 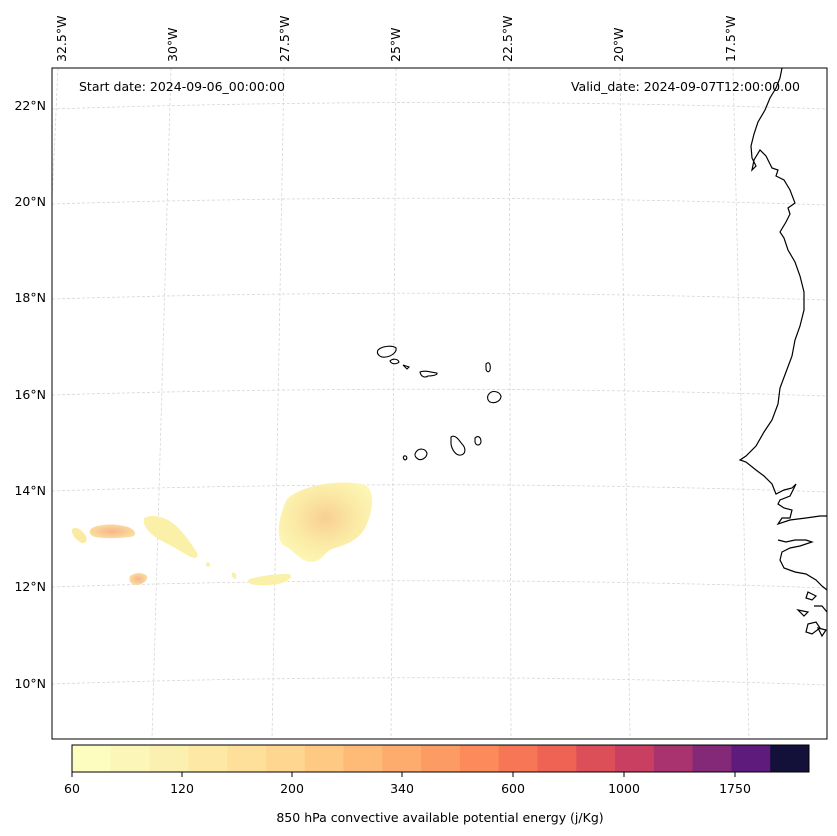 What do you see at coordinates (182, 86) in the screenshot?
I see `start-date-label: Start date: 2024-09-06_00:00:00` at bounding box center [182, 86].